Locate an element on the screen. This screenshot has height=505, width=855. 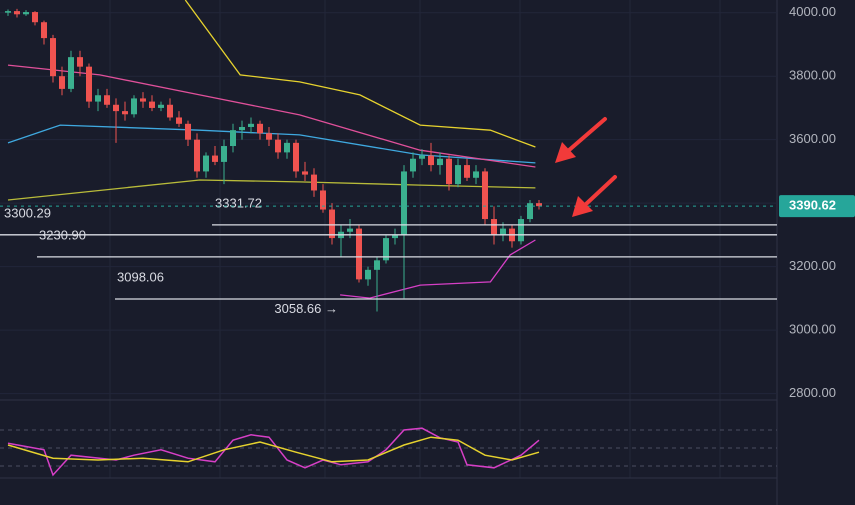
level-label: 3230.90 is located at coordinates (62, 234).